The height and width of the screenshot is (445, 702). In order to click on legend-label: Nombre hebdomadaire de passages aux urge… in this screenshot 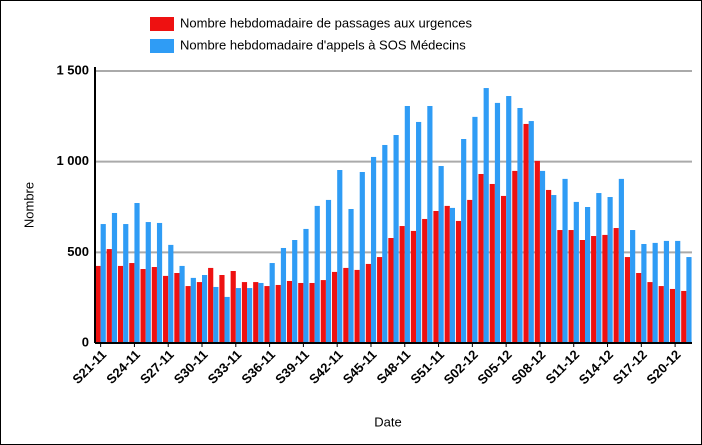, I will do `click(326, 22)`.